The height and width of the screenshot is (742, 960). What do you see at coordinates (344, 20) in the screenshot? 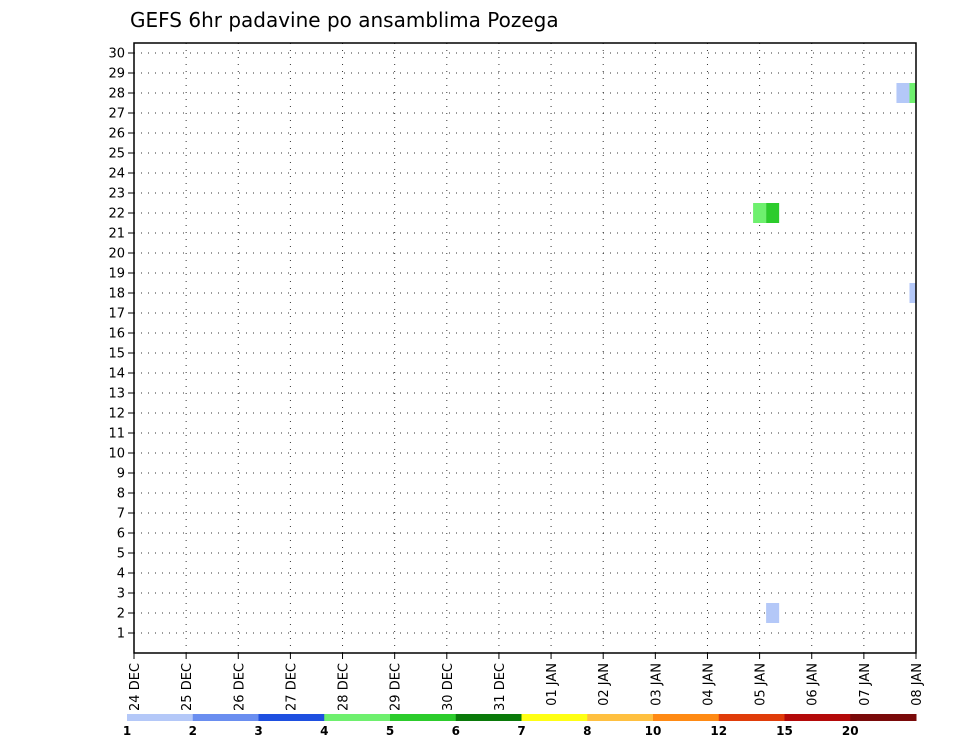
I see `chart-title: GEFS 6hr padavine po ansamblima Pozega` at bounding box center [344, 20].